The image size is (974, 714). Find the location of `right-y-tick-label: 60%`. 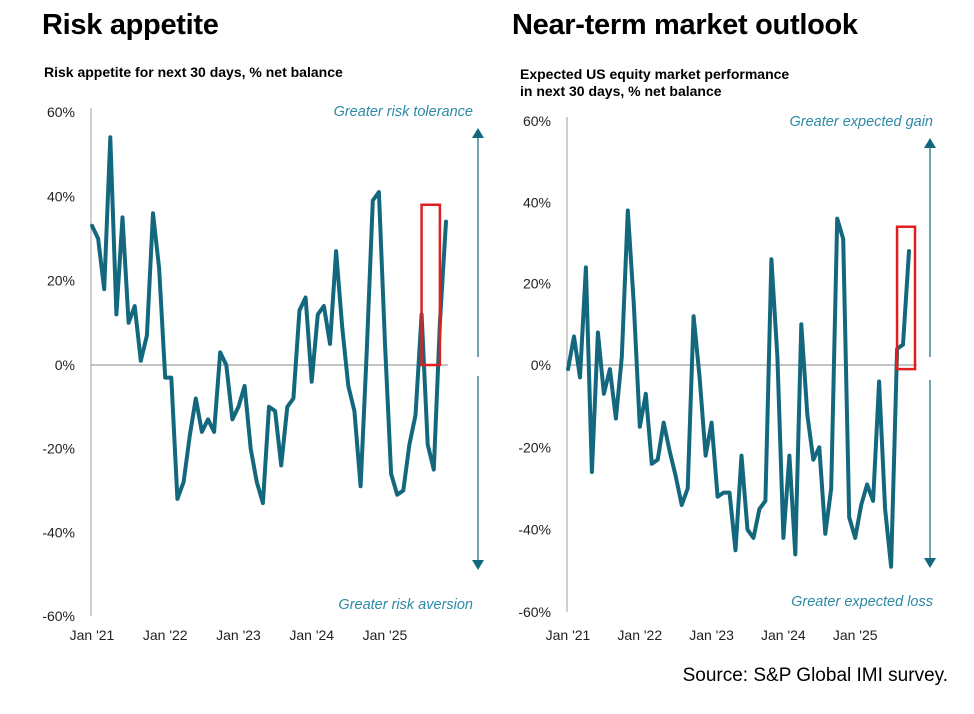

right-y-tick-label: 60% is located at coordinates (537, 121).